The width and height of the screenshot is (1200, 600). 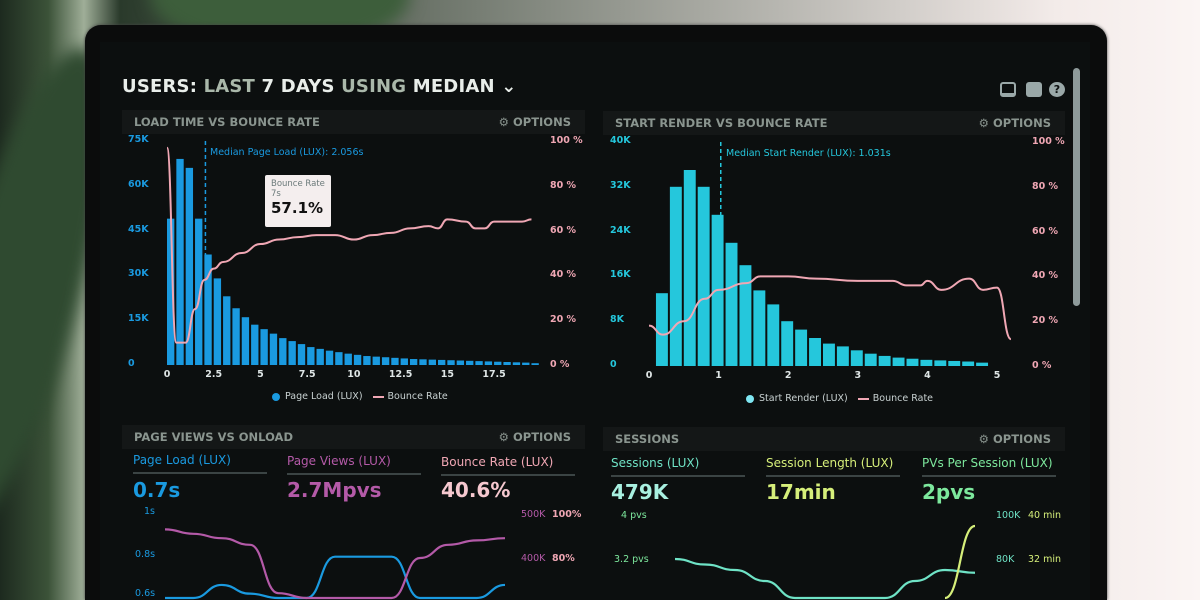 What do you see at coordinates (620, 230) in the screenshot?
I see `y-tick: 24K` at bounding box center [620, 230].